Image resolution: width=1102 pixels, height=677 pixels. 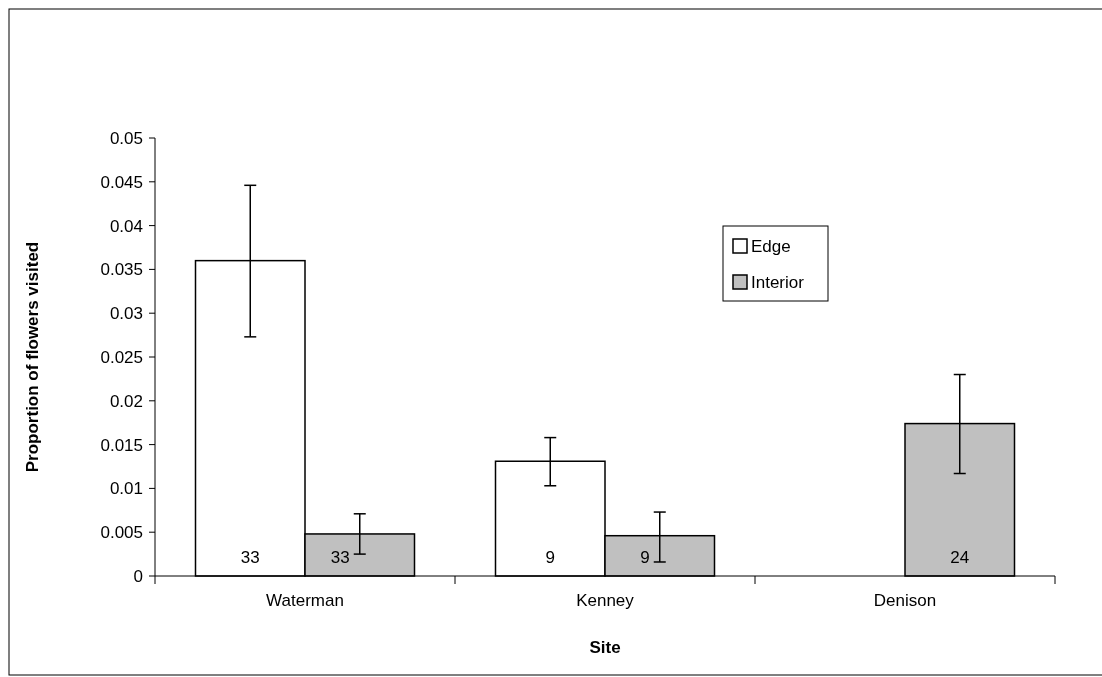 I want to click on legend-label: Edge, so click(x=771, y=246).